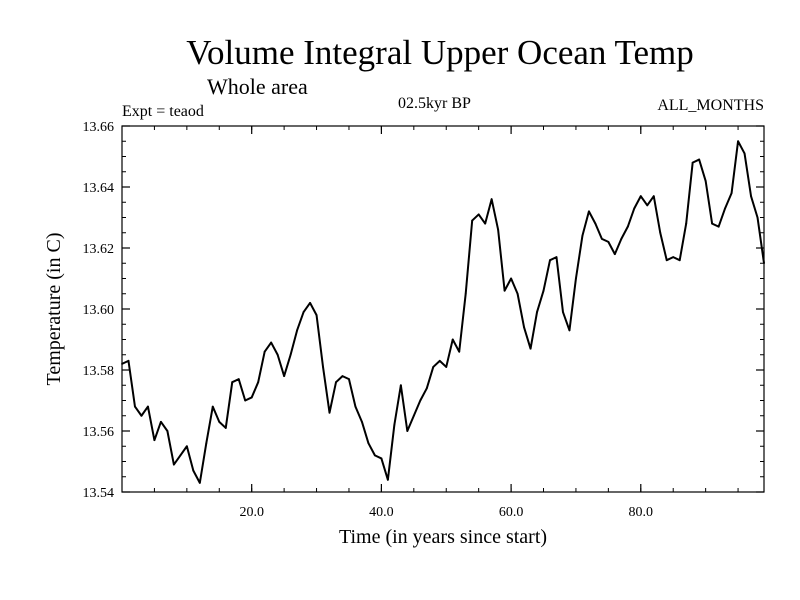 This screenshot has width=800, height=600. What do you see at coordinates (54, 309) in the screenshot?
I see `y-axis-label: Temperature (in C)` at bounding box center [54, 309].